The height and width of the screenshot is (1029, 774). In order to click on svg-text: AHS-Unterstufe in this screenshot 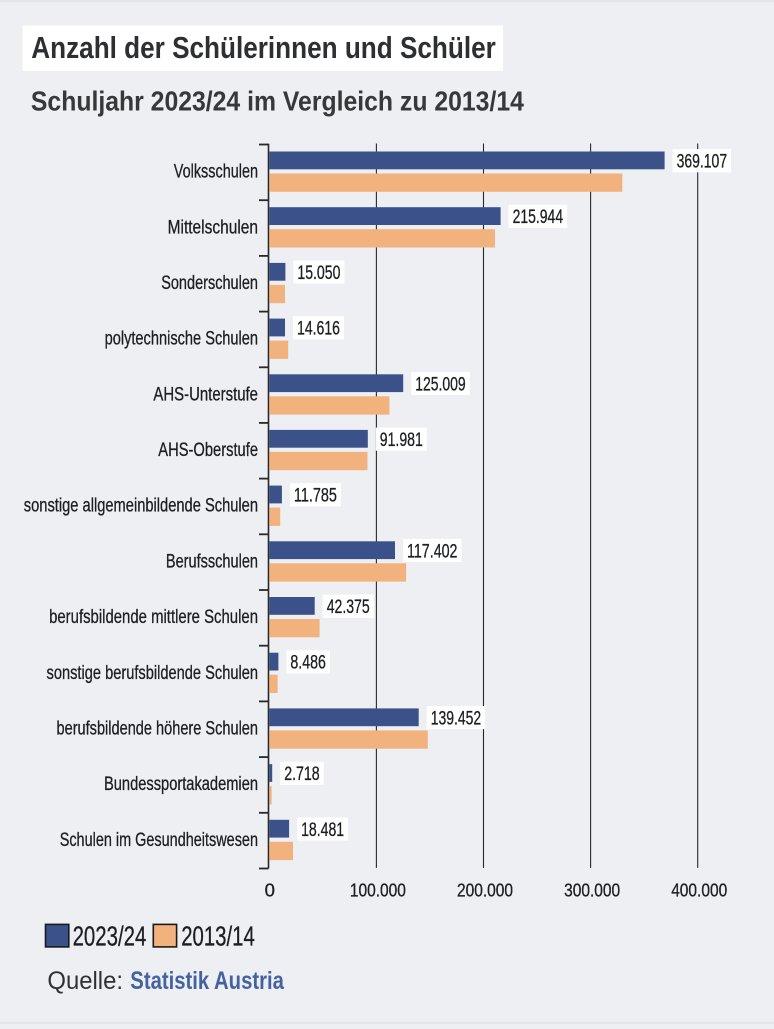, I will do `click(205, 394)`.